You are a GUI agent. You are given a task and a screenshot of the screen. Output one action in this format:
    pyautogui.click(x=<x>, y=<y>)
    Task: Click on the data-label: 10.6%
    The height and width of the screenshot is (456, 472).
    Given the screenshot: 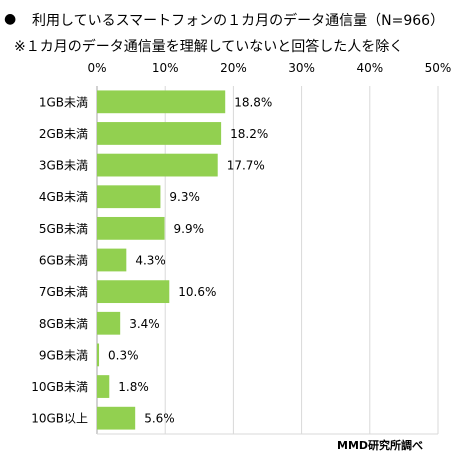 What is the action you would take?
    pyautogui.click(x=197, y=292)
    